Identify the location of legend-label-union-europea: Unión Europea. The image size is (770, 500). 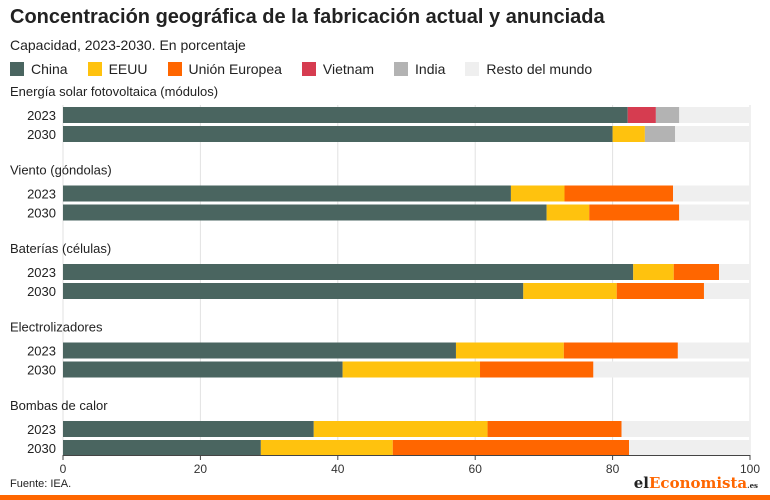
(235, 69).